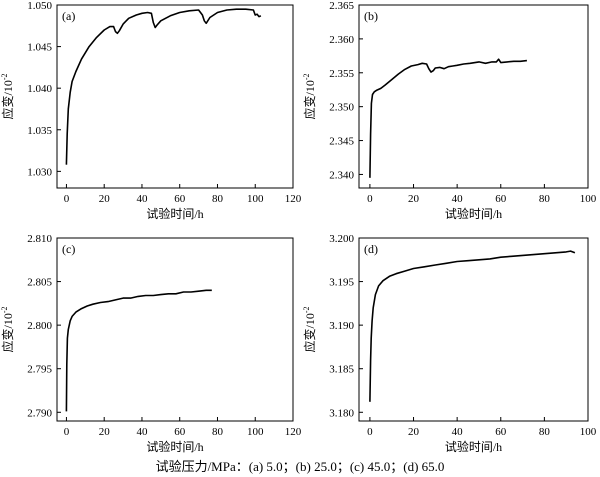 The width and height of the screenshot is (600, 477). Describe the element at coordinates (341, 413) in the screenshot. I see `y-tick-label: 3.180` at that location.